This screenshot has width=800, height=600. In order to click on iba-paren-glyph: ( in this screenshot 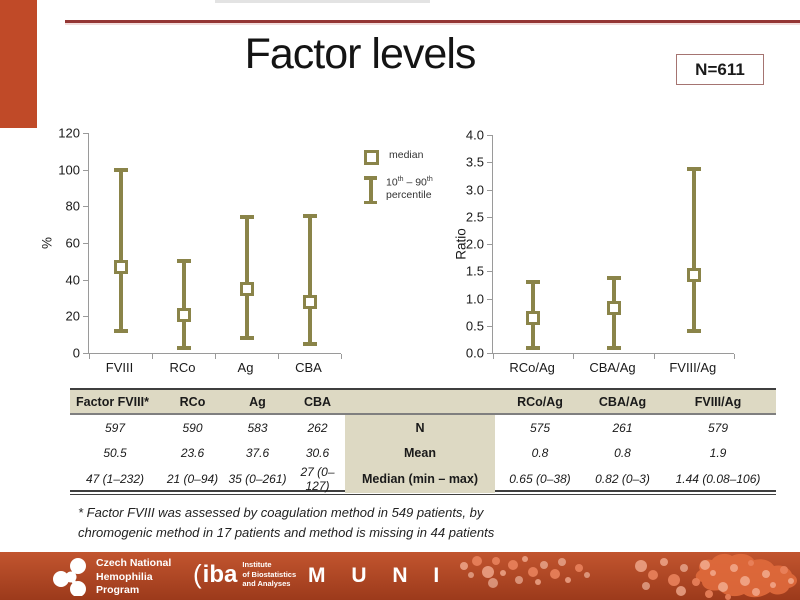, I will do `click(197, 574)`.